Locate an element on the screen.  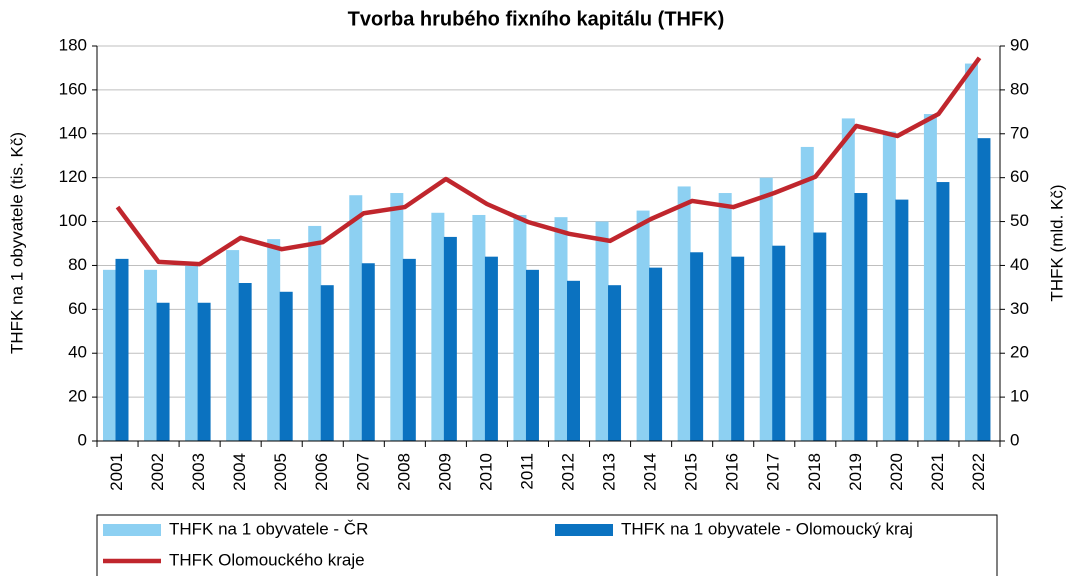
y-tick-label: 180 is located at coordinates (73, 44).